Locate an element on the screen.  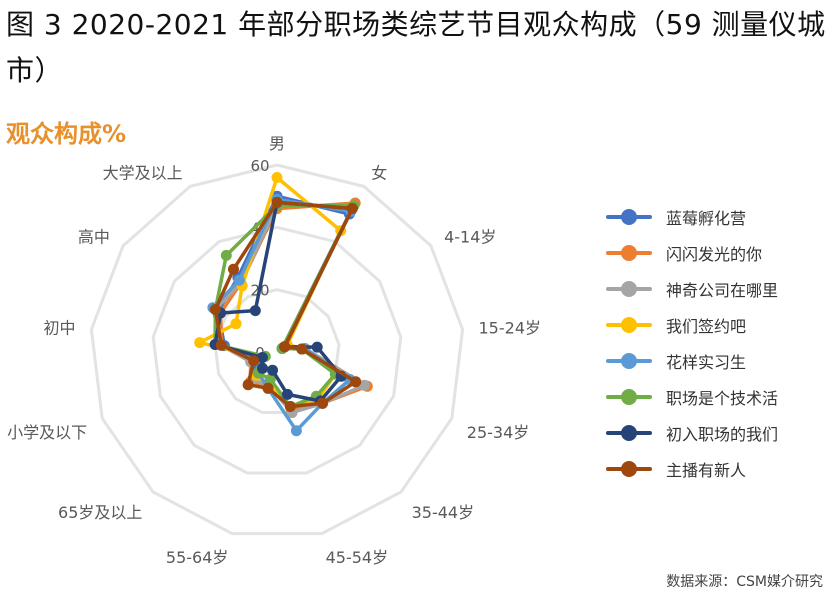
axis-label: 25-34岁 is located at coordinates (498, 432).